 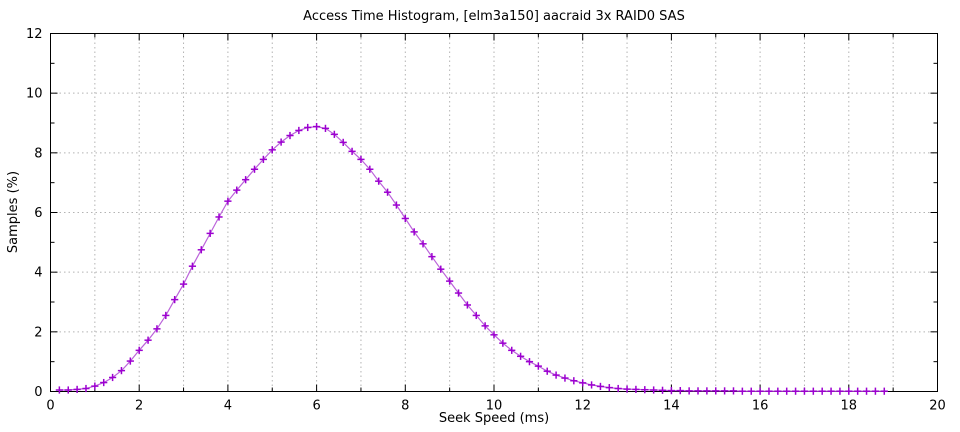 I want to click on y-tick-label: 2, so click(x=38, y=332).